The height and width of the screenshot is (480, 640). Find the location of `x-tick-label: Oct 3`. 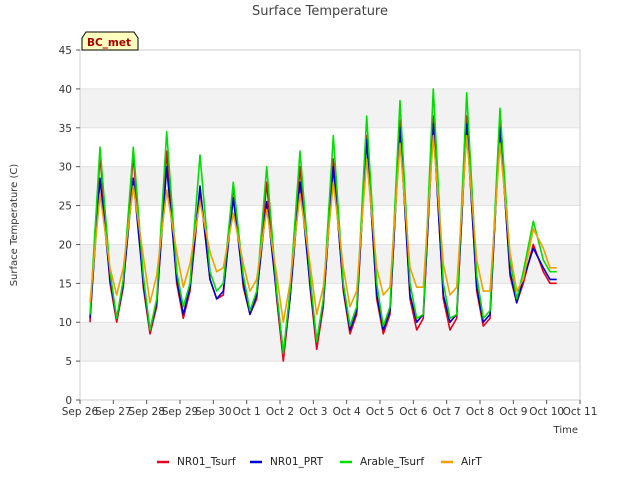

x-tick-label: Oct 3 is located at coordinates (313, 412).